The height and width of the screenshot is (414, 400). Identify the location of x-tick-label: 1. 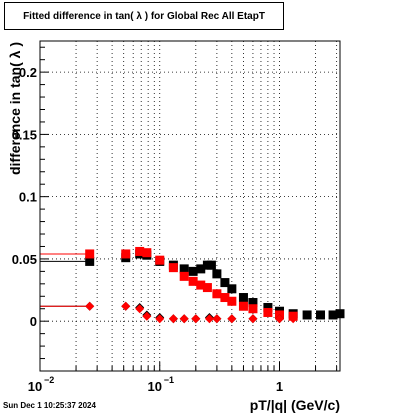
(279, 386).